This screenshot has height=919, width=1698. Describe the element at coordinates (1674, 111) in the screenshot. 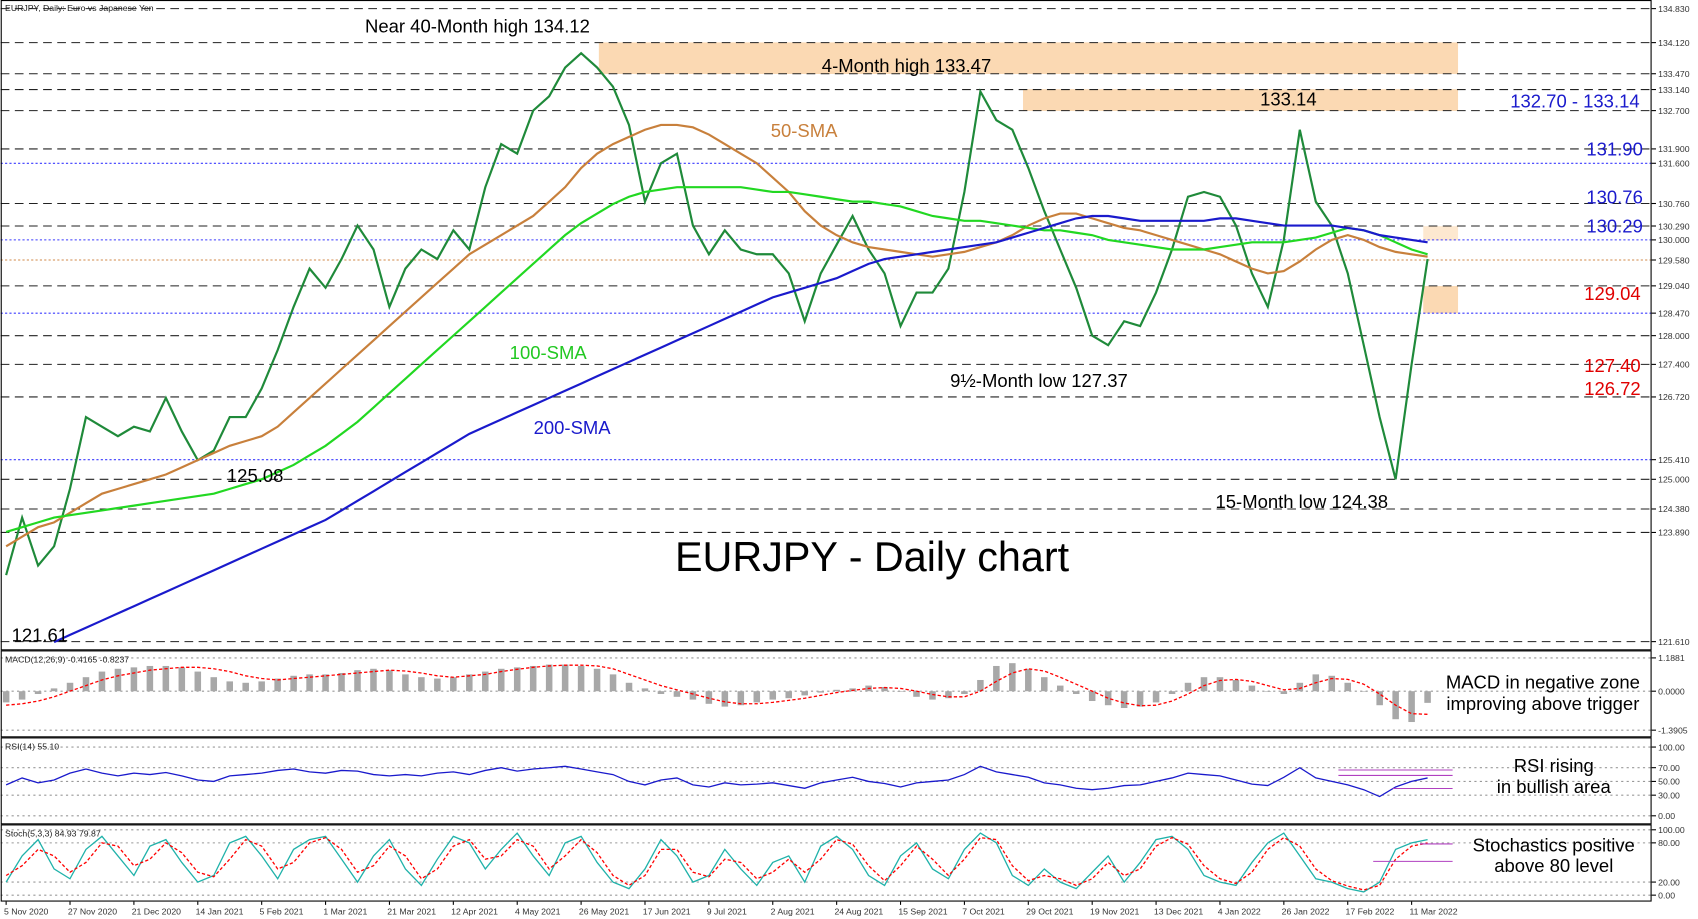

I see `y-tick-label: 132.700` at that location.